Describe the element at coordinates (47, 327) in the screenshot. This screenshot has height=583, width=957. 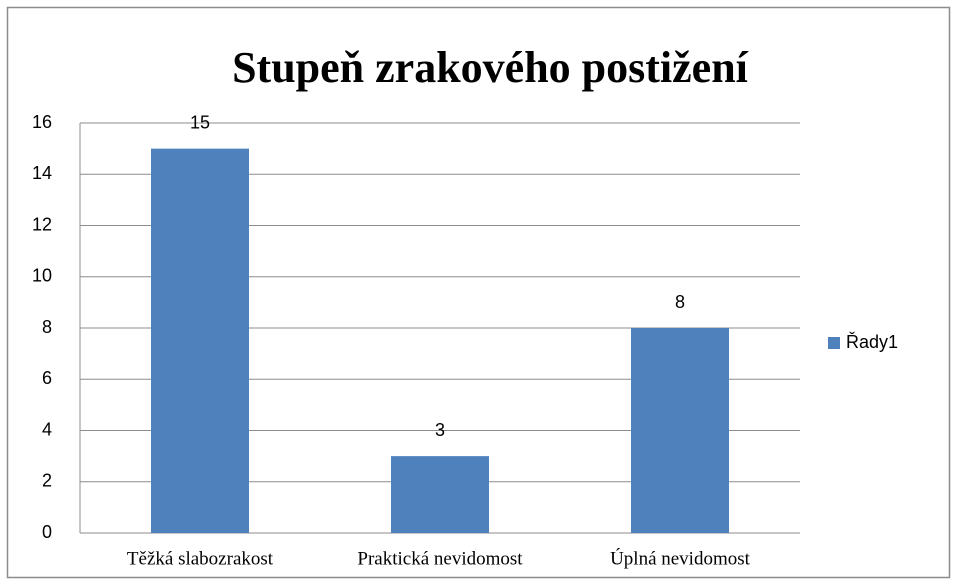
I see `y-tick-label: 8` at that location.